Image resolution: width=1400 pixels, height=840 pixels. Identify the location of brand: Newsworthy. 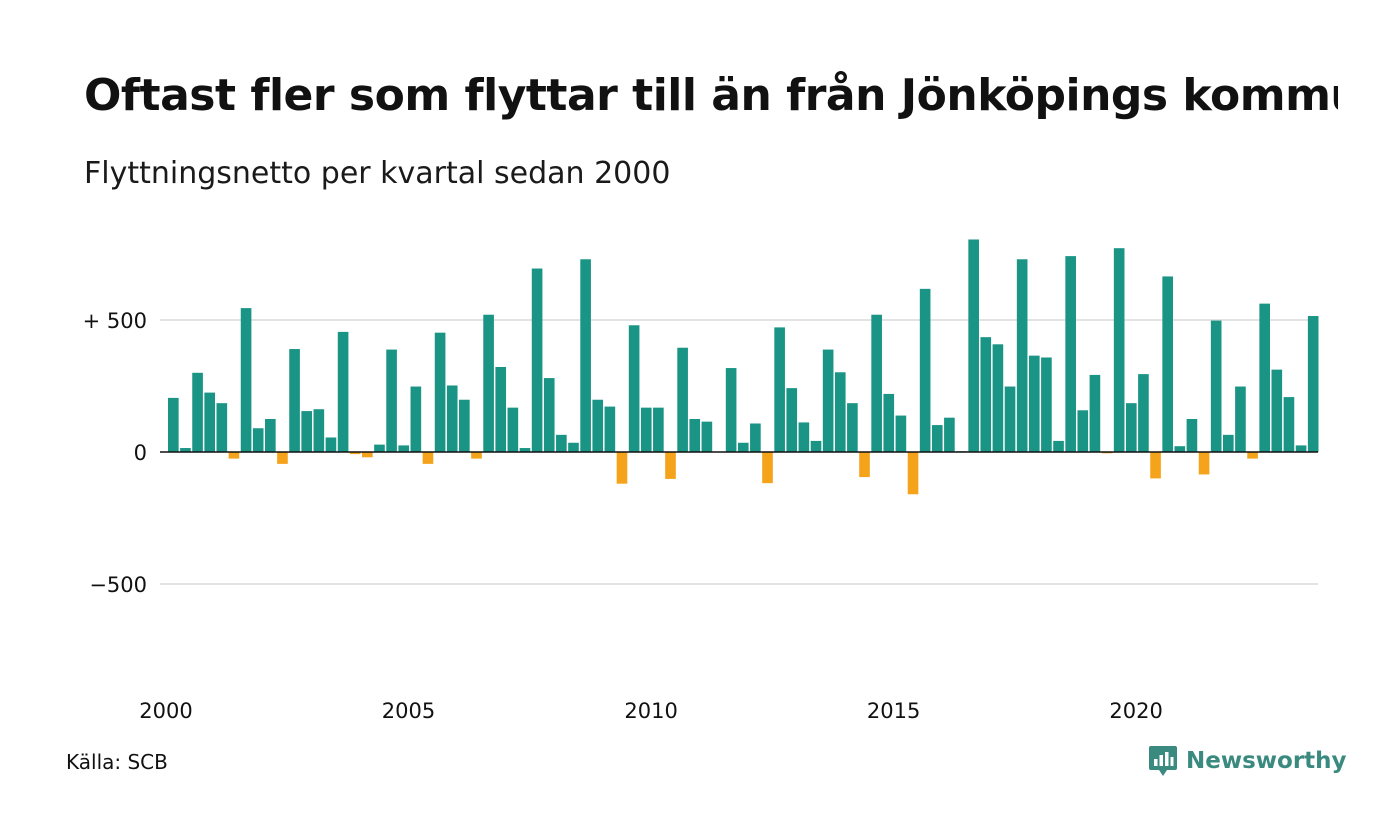
(1247, 761).